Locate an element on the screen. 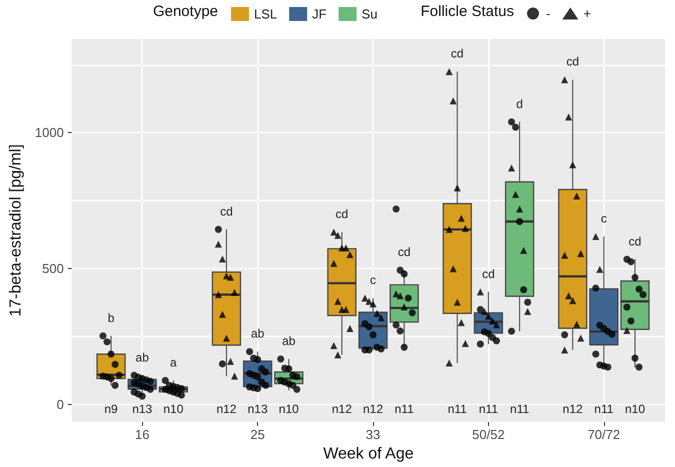 The image size is (675, 467). text: Follicle Status is located at coordinates (467, 11).